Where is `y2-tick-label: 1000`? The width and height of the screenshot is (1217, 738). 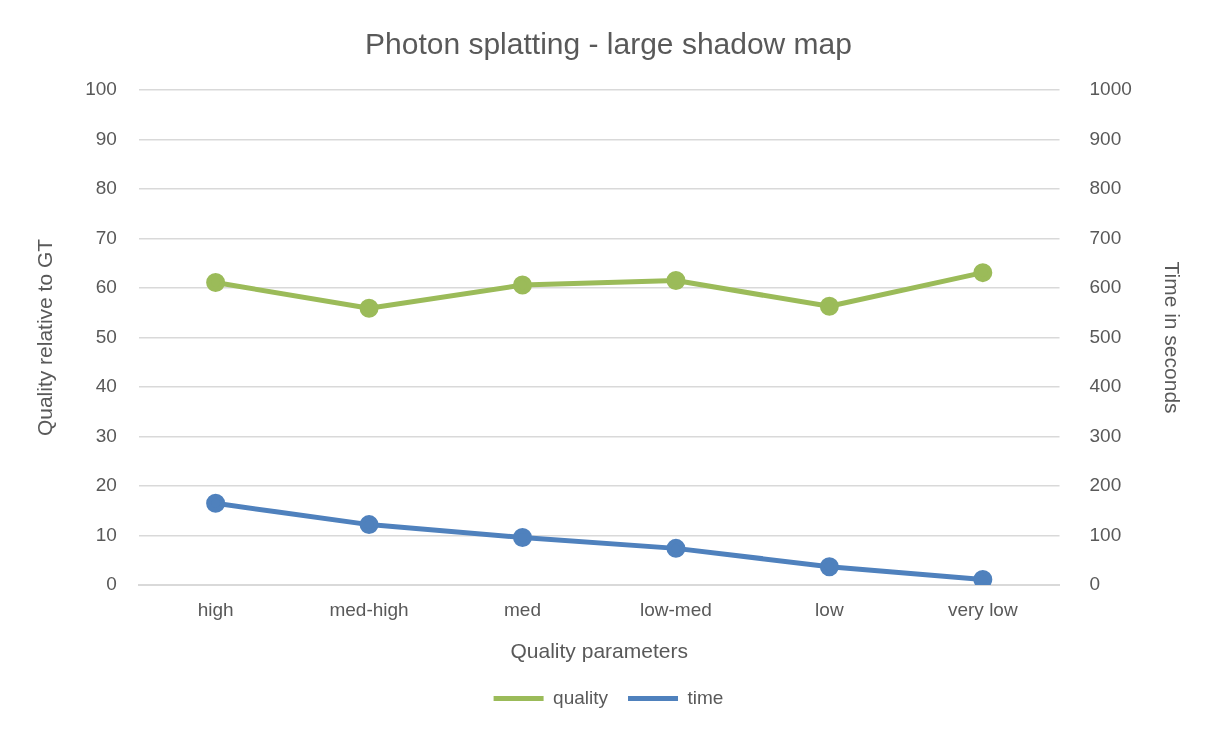 y2-tick-label: 1000 is located at coordinates (1110, 89).